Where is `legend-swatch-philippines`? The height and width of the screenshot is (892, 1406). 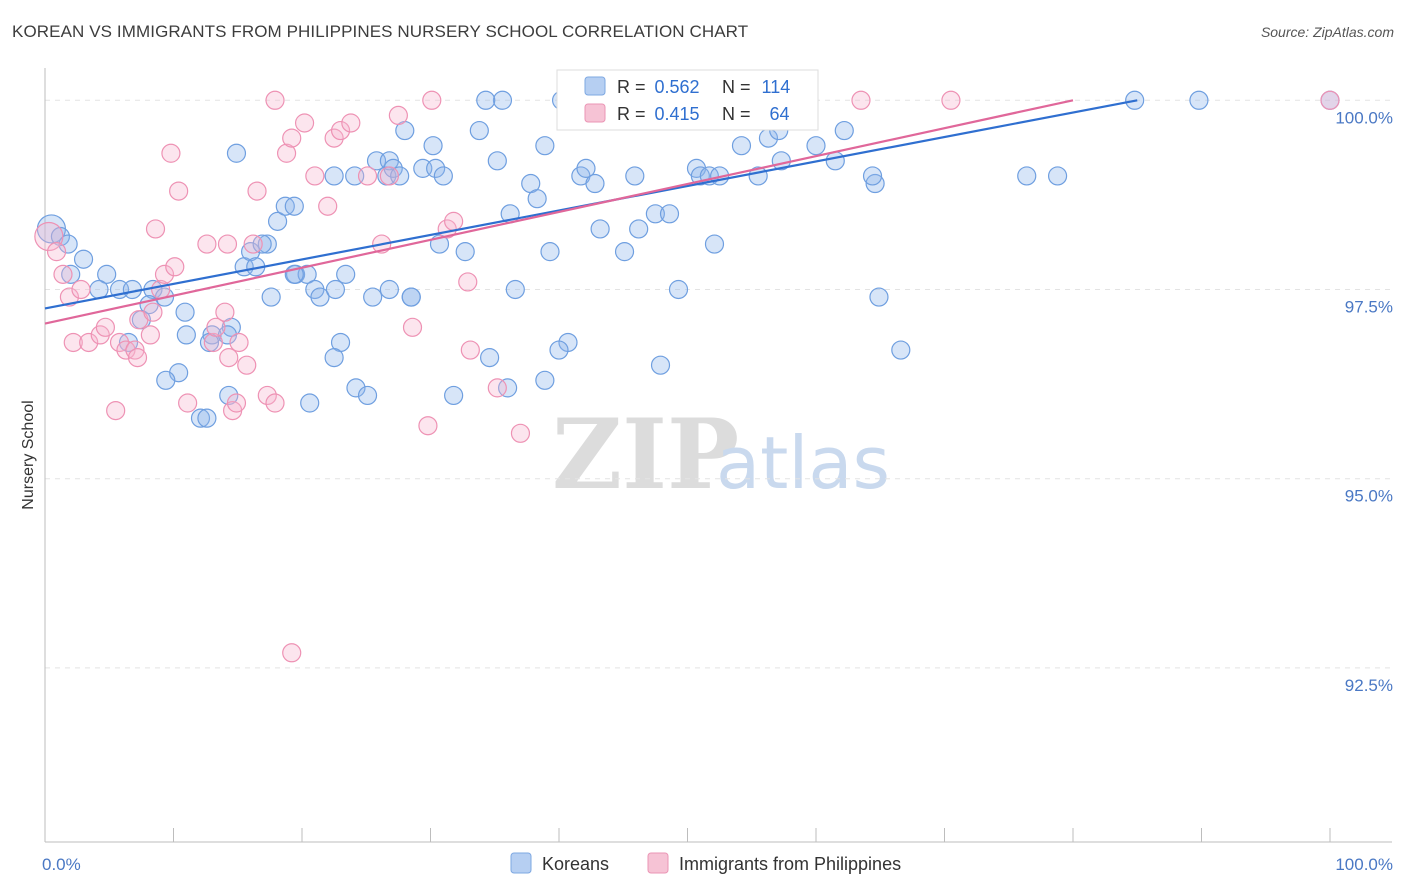
legend-swatch-philippines is located at coordinates (595, 113).